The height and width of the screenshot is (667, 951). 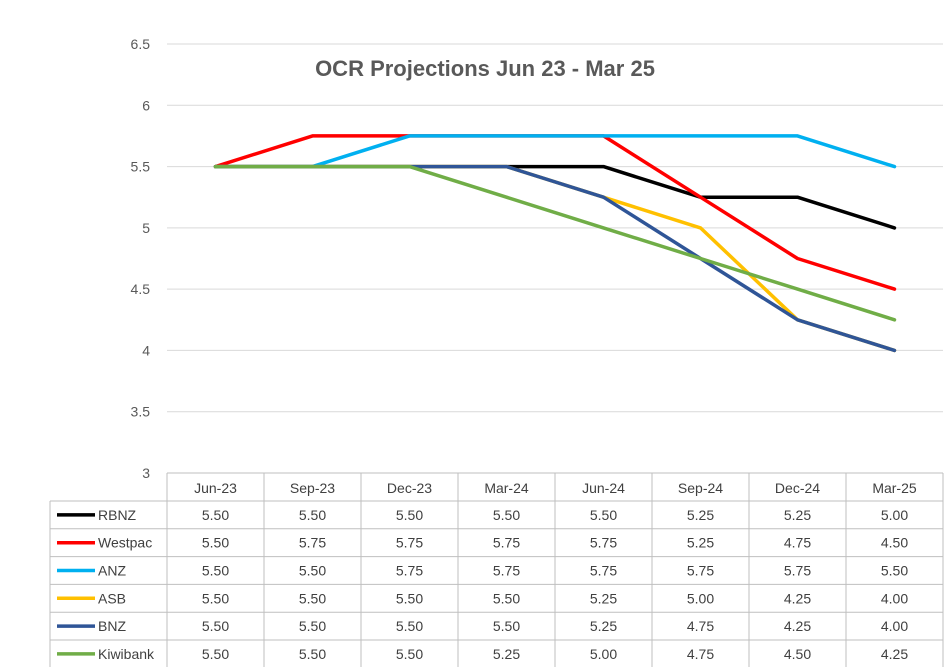 What do you see at coordinates (894, 488) in the screenshot?
I see `x-category-label: Mar-25` at bounding box center [894, 488].